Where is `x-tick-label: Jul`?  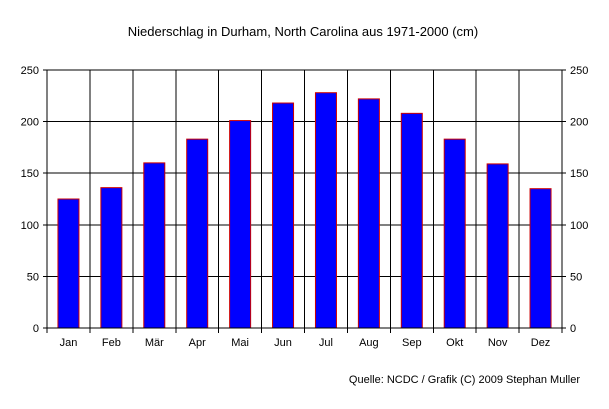 x-tick-label: Jul is located at coordinates (326, 343).